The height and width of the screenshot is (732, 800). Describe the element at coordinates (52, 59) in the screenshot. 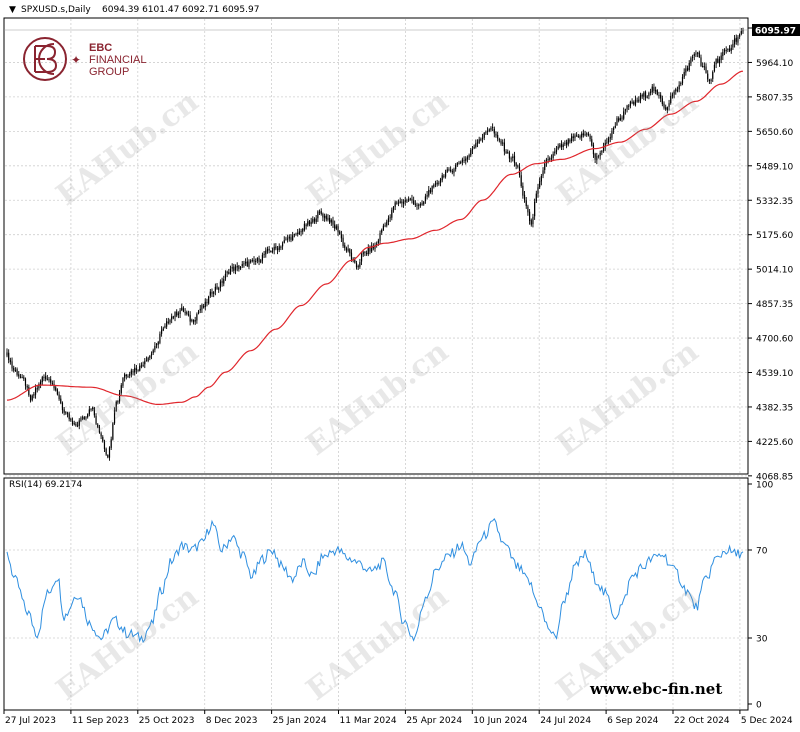

I see `ebc-logo-icon: ✦` at that location.